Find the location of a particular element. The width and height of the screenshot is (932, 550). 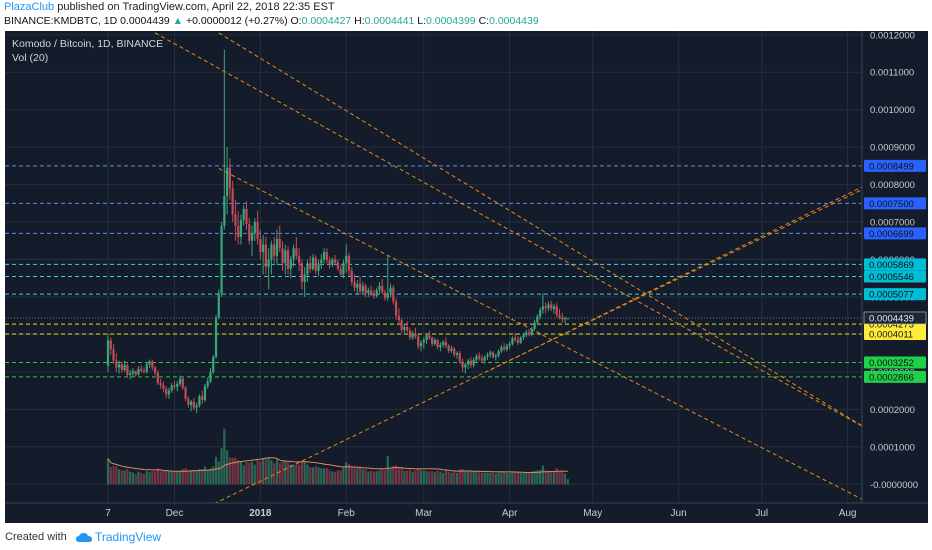

tradingview-logo-link: TradingView is located at coordinates (118, 537).